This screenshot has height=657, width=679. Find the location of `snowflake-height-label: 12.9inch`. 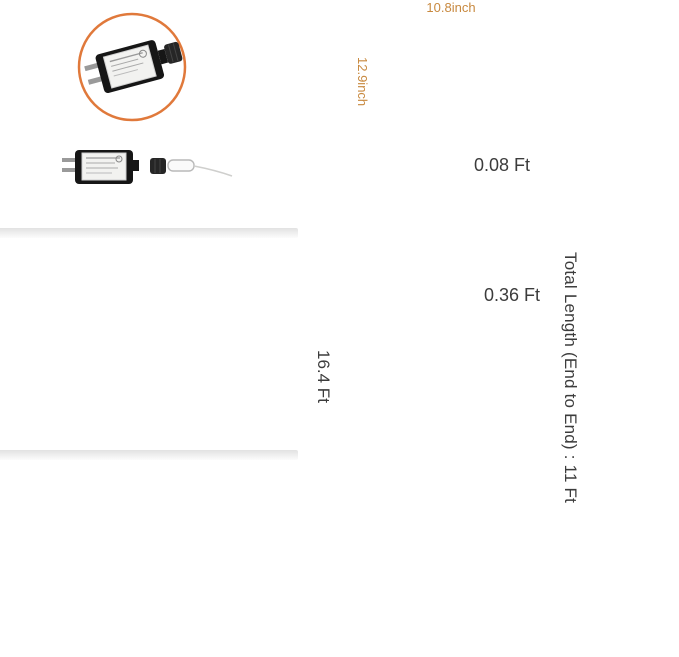

snowflake-height-label: 12.9inch is located at coordinates (362, 82).